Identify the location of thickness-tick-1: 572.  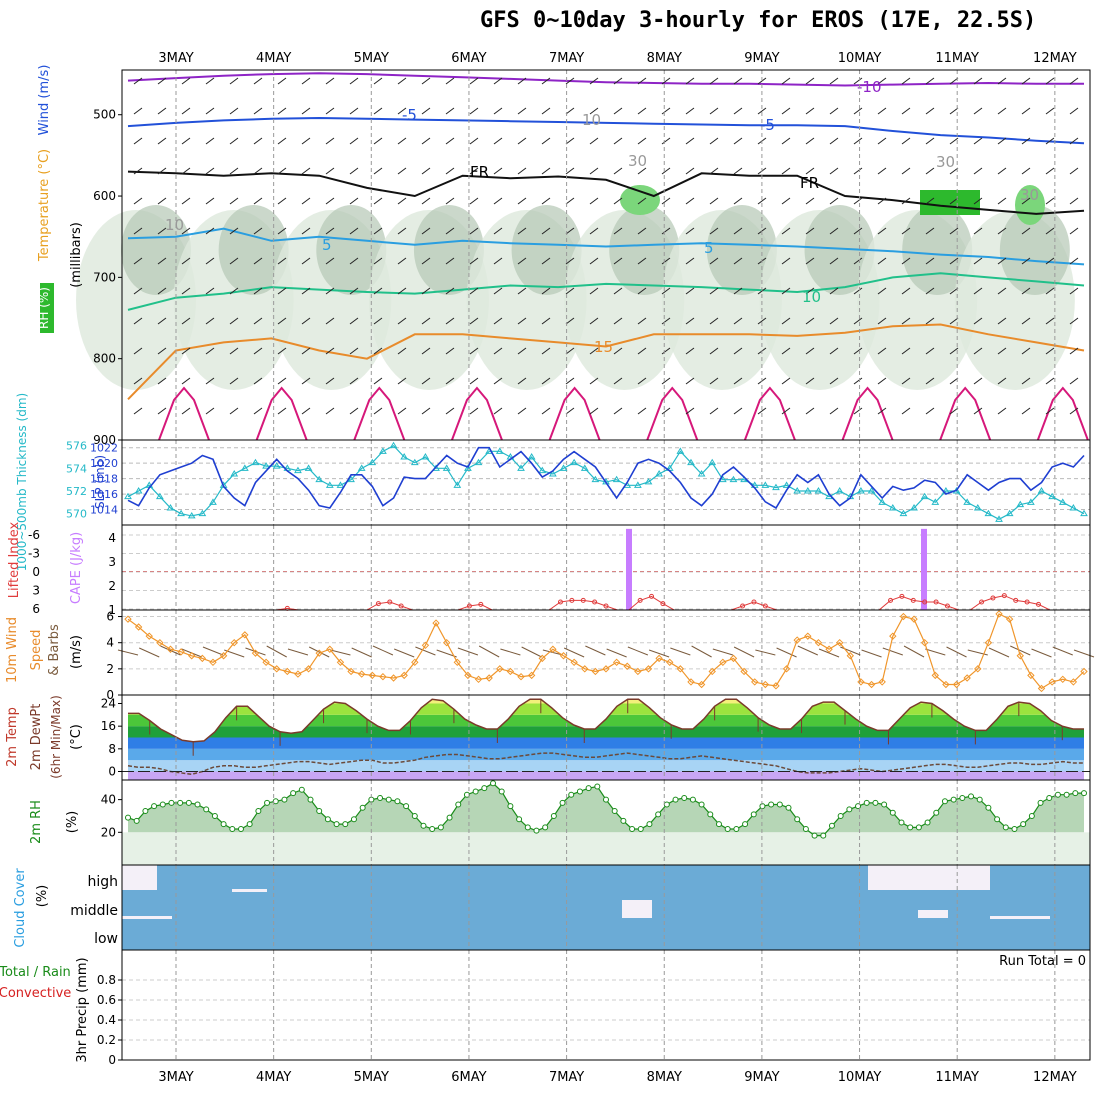
(76, 491).